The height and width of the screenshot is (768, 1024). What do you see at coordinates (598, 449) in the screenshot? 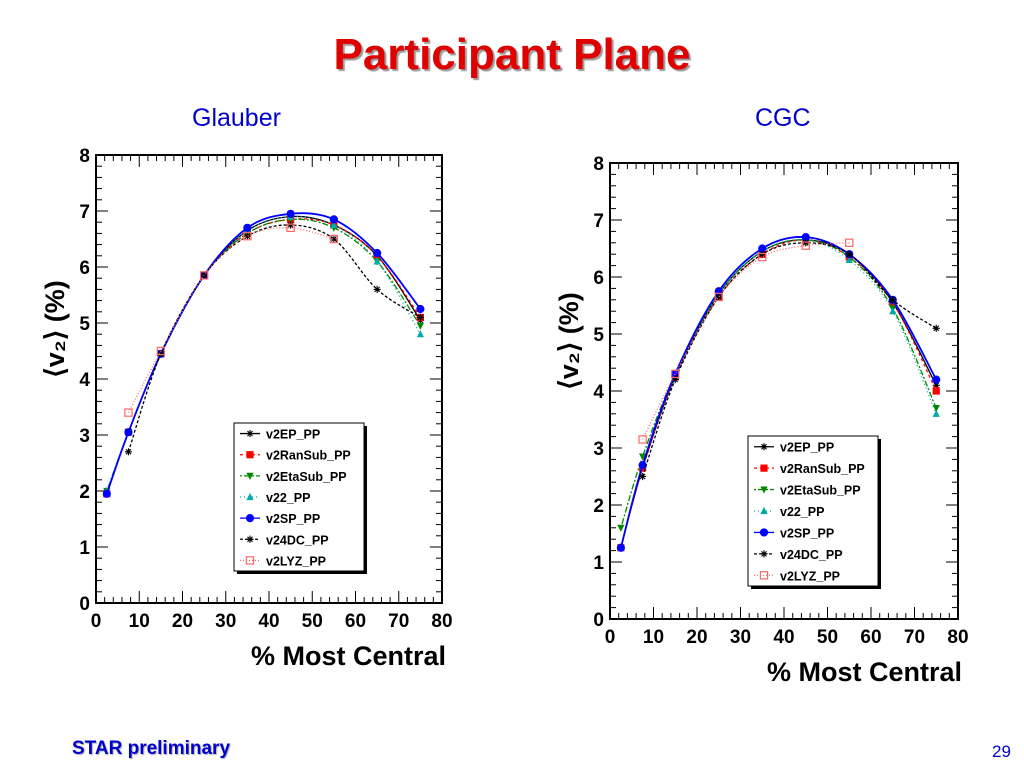
I see `y-tick-label: 3` at bounding box center [598, 449].